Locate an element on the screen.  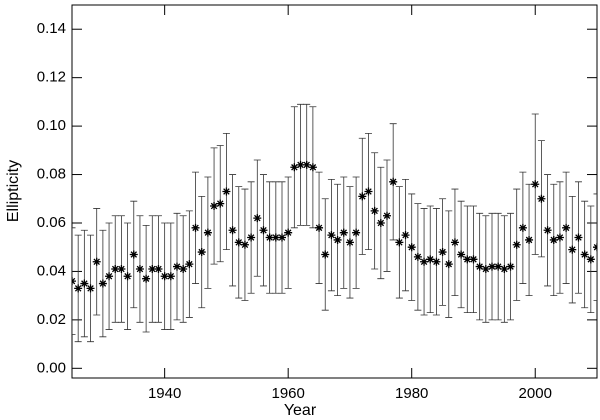
y-tick-label: 0.06 is located at coordinates (51, 222).